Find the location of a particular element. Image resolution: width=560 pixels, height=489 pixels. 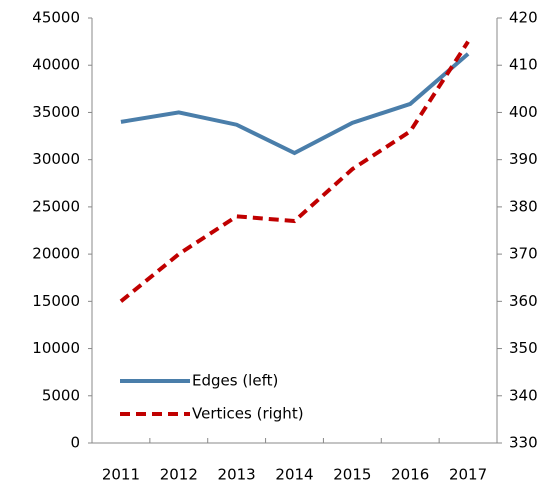

y2-tick-label: 370 is located at coordinates (523, 254).